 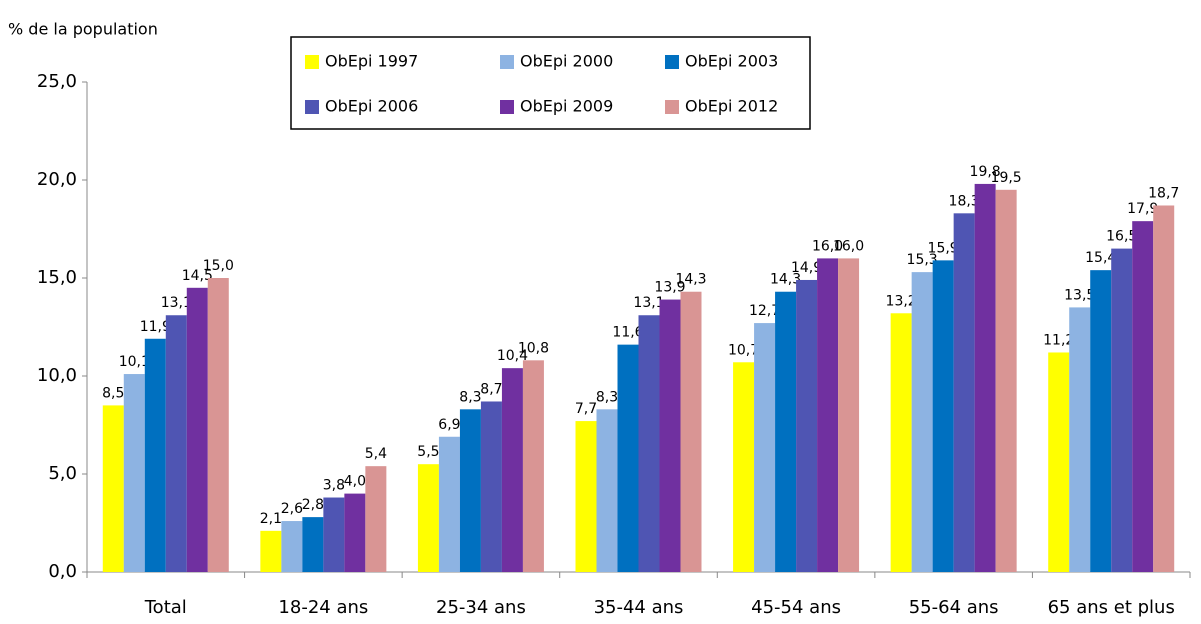 What do you see at coordinates (1079, 295) in the screenshot?
I see `value-label: 13,5` at bounding box center [1079, 295].